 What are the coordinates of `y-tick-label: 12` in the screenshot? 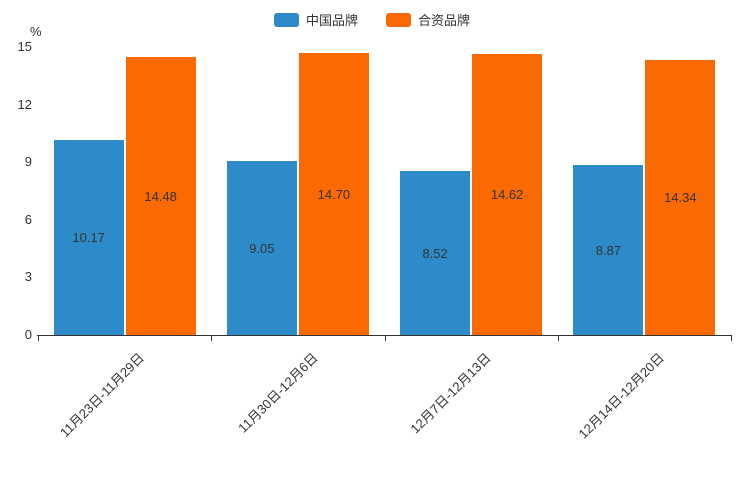 It's located at (24, 104).